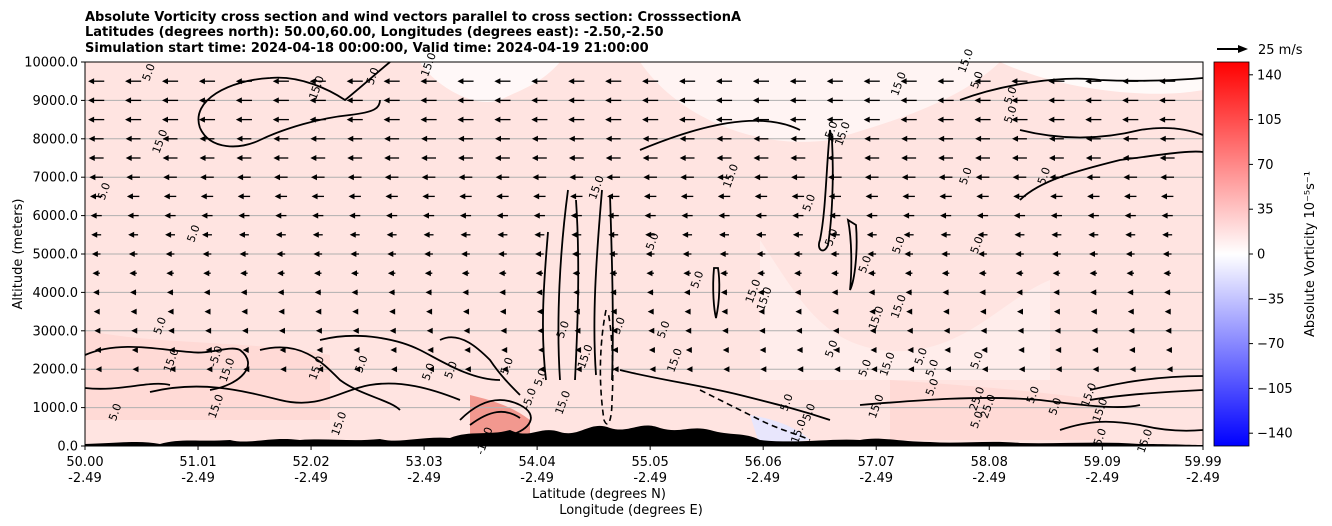 The height and width of the screenshot is (526, 1332). I want to click on colorbar-tick-label: −35, so click(1270, 299).